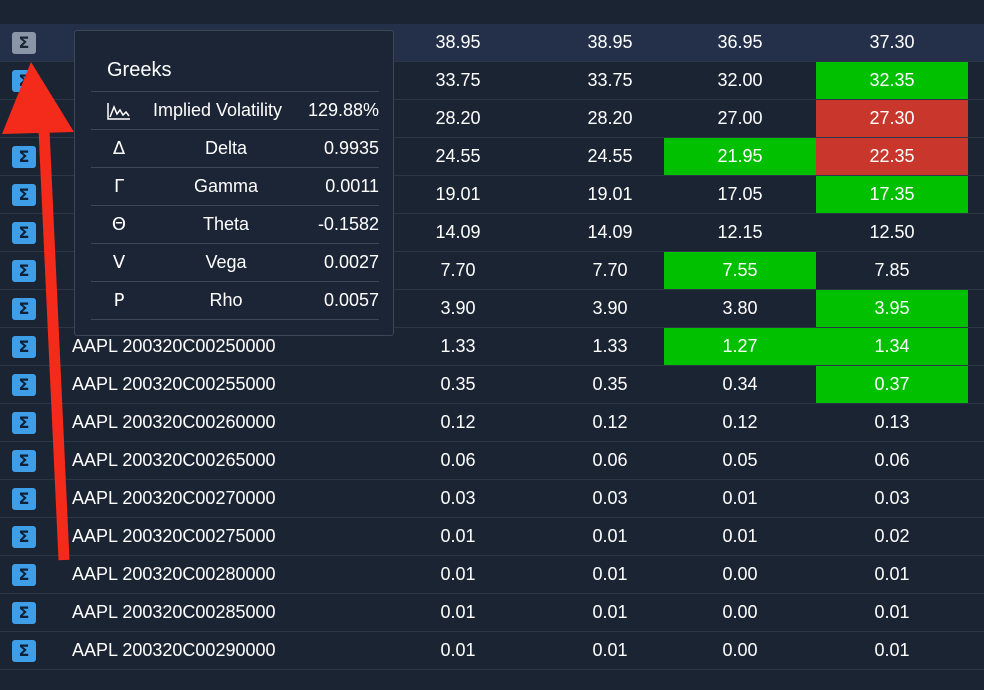 This screenshot has height=690, width=984. What do you see at coordinates (610, 118) in the screenshot?
I see `price-cell: 28.20` at bounding box center [610, 118].